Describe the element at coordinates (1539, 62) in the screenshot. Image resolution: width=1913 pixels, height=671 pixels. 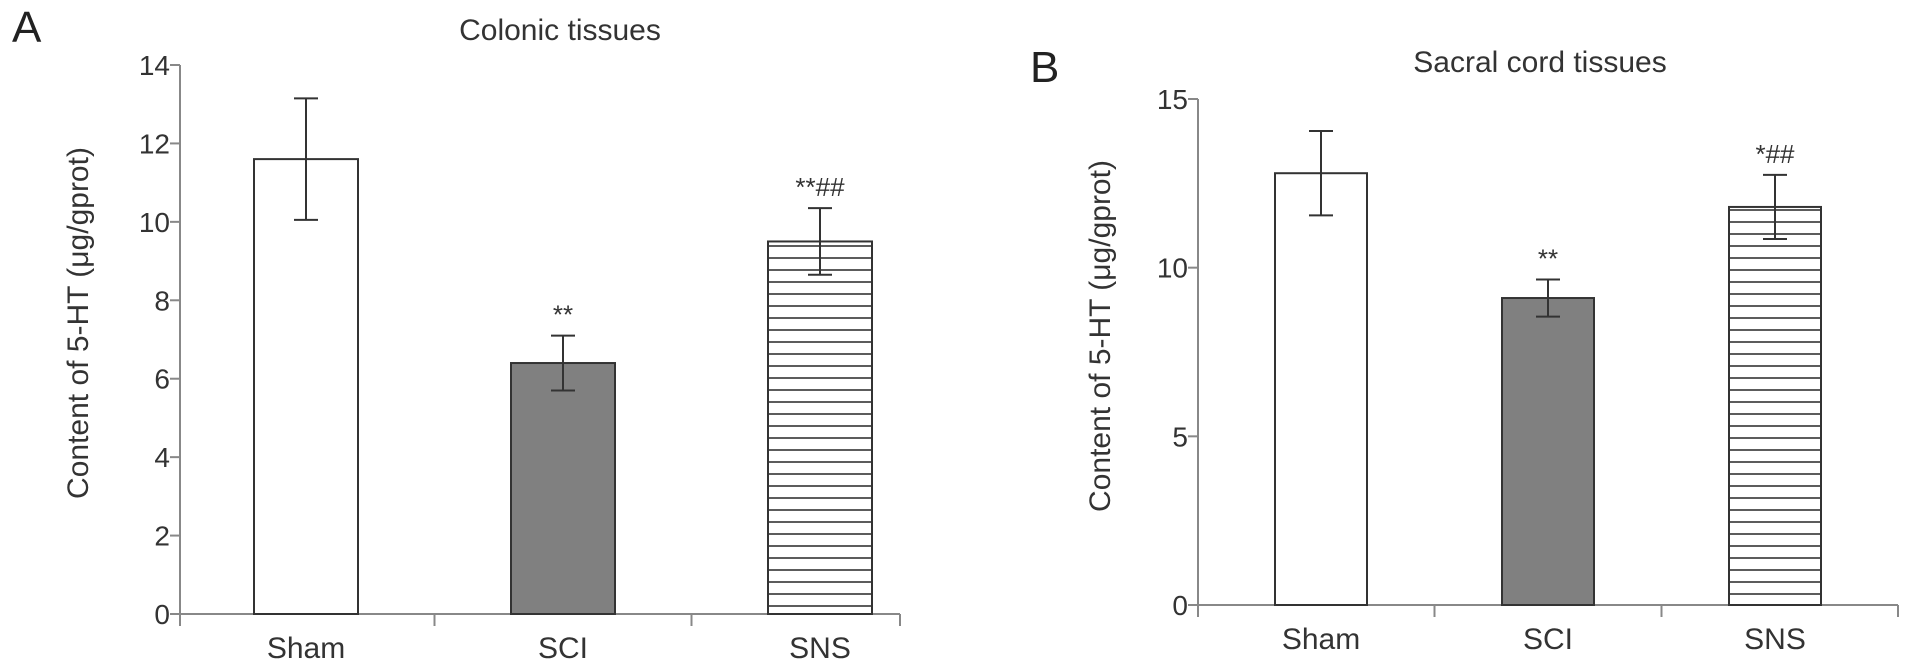
I see `chart-title: Sacral cord tissues` at that location.